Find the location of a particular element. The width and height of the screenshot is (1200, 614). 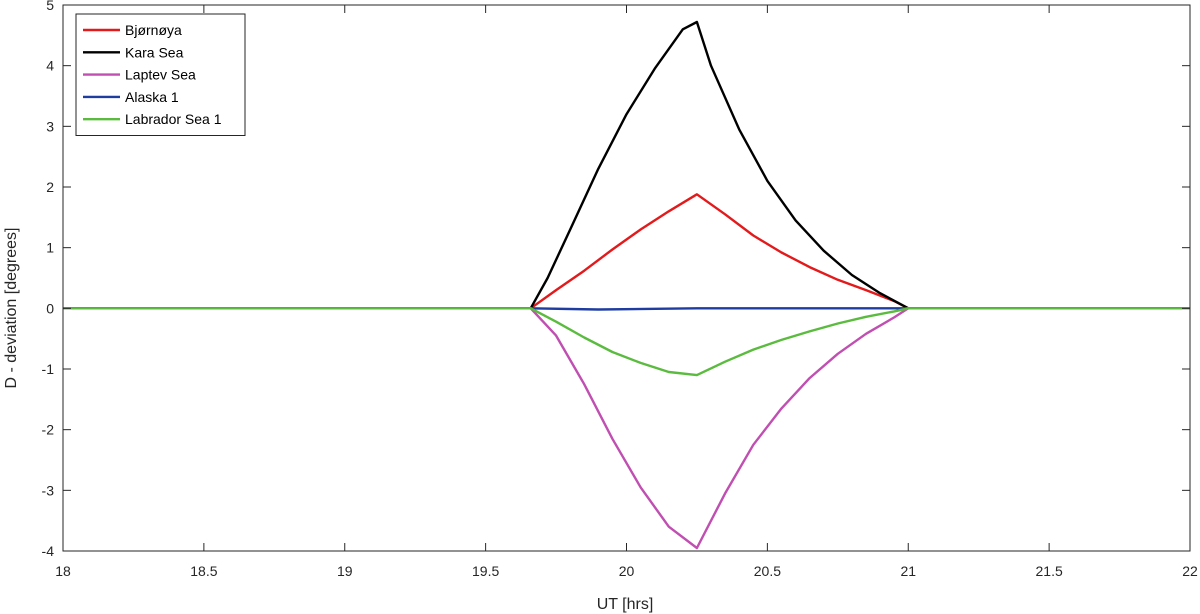

x-tick-label: 18 is located at coordinates (63, 571).